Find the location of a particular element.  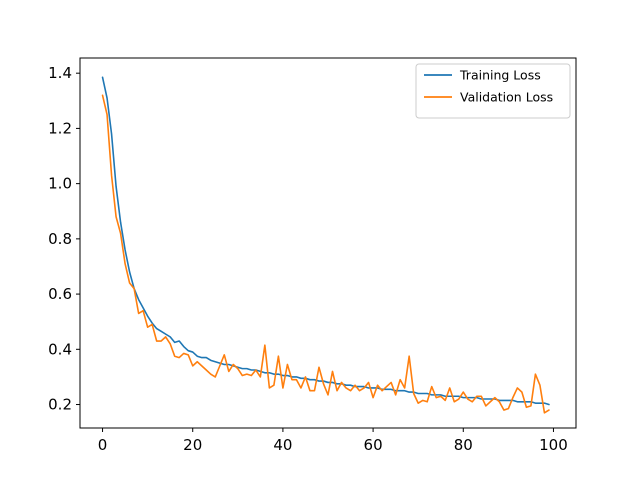

x-tick-label: 100 is located at coordinates (553, 445).